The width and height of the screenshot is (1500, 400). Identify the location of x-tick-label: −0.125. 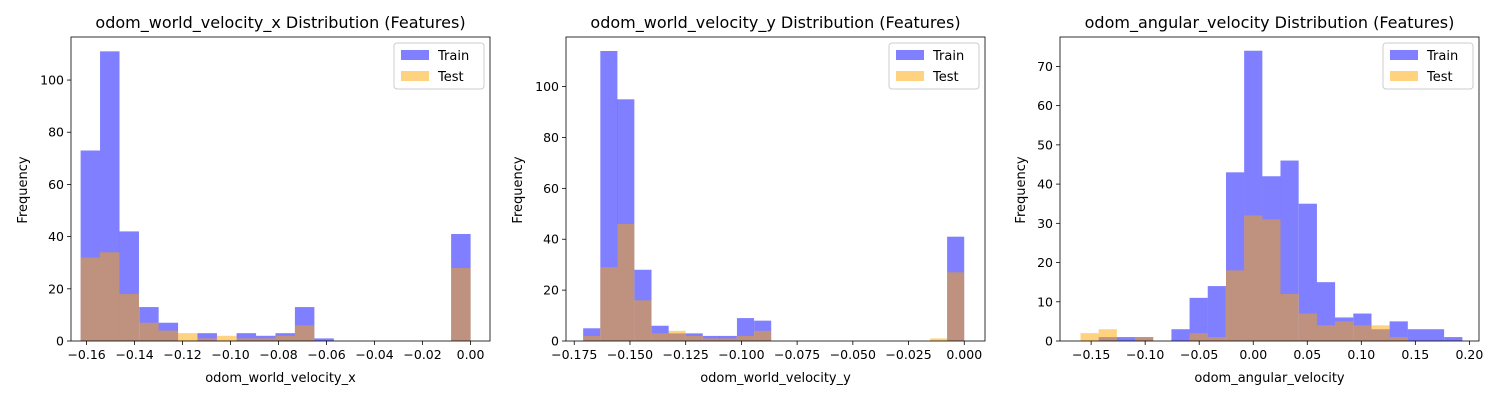
(686, 354).